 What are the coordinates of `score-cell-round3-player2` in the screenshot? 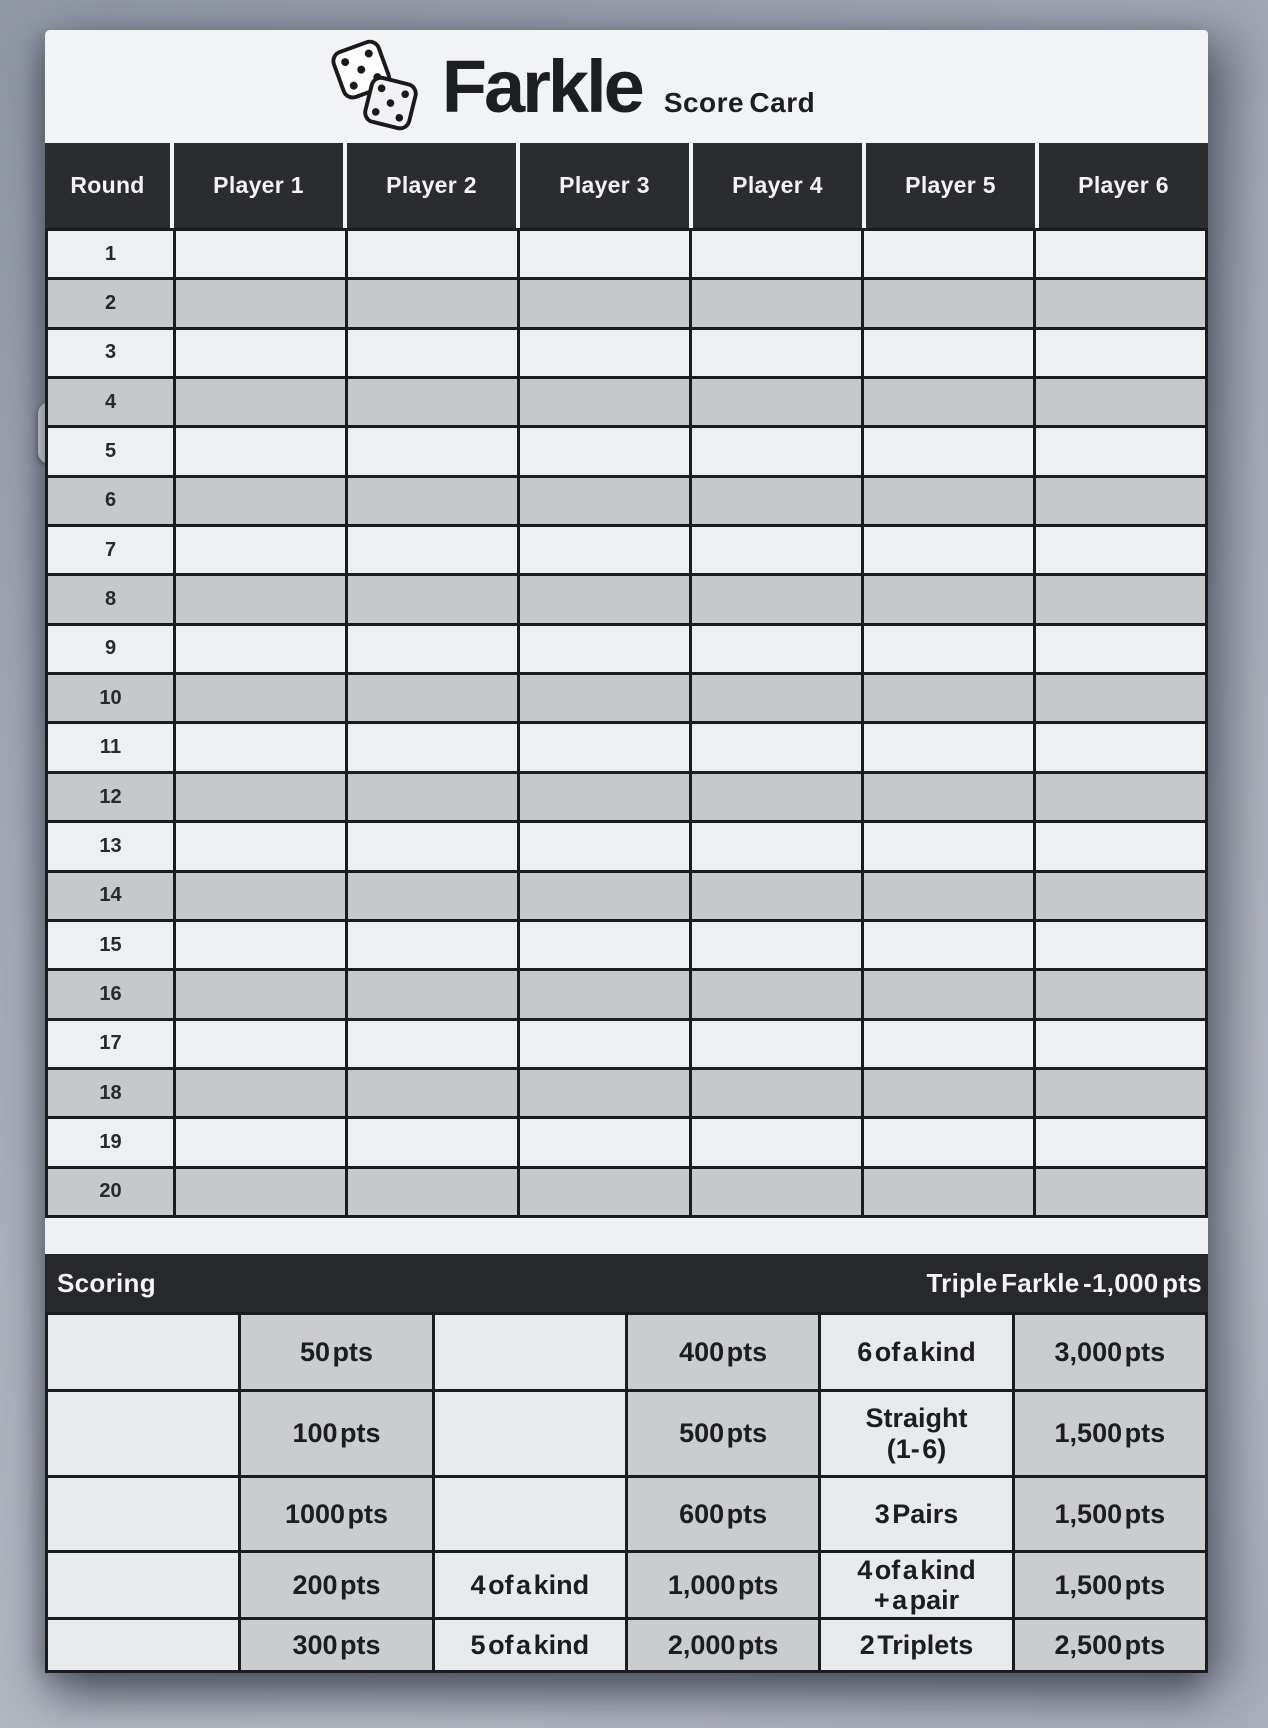 It's located at (432, 353).